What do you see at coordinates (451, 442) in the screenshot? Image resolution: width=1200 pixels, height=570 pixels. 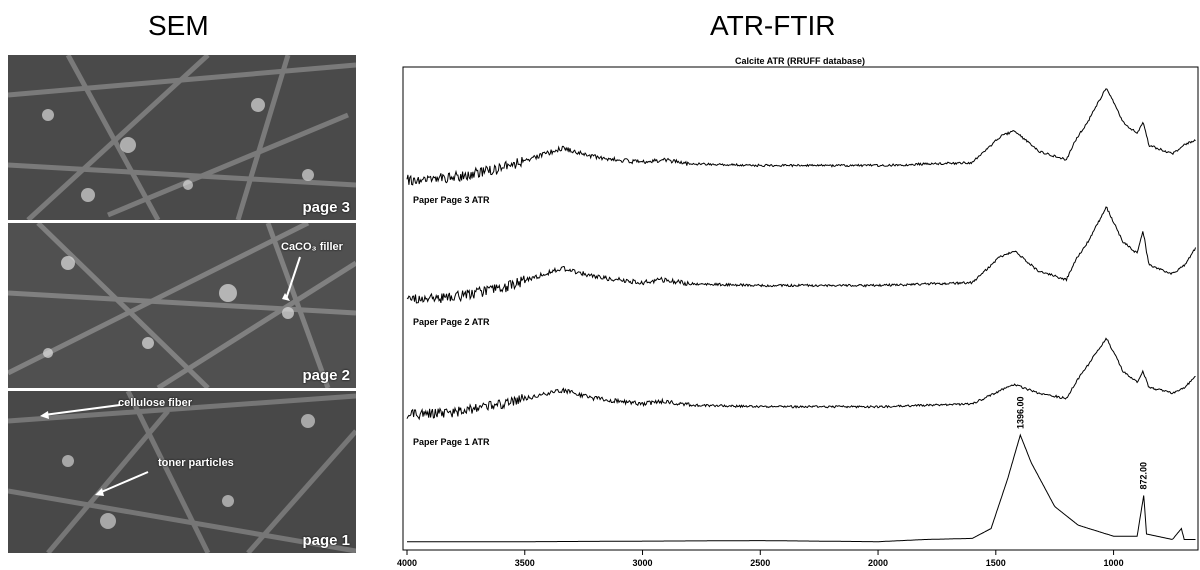 I see `trace-label: Paper Page 1 ATR` at bounding box center [451, 442].